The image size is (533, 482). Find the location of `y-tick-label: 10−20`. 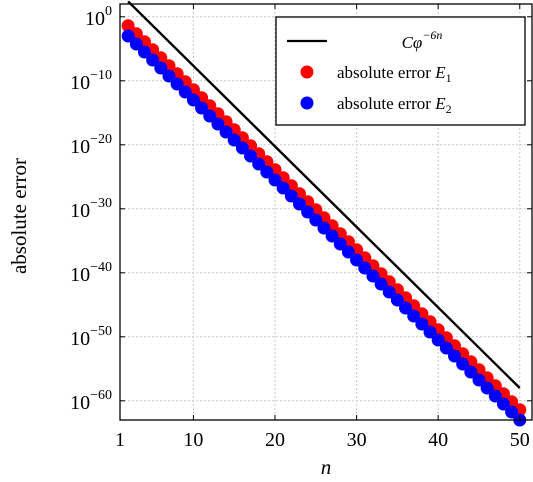

y-tick-label: 10−20 is located at coordinates (91, 145).